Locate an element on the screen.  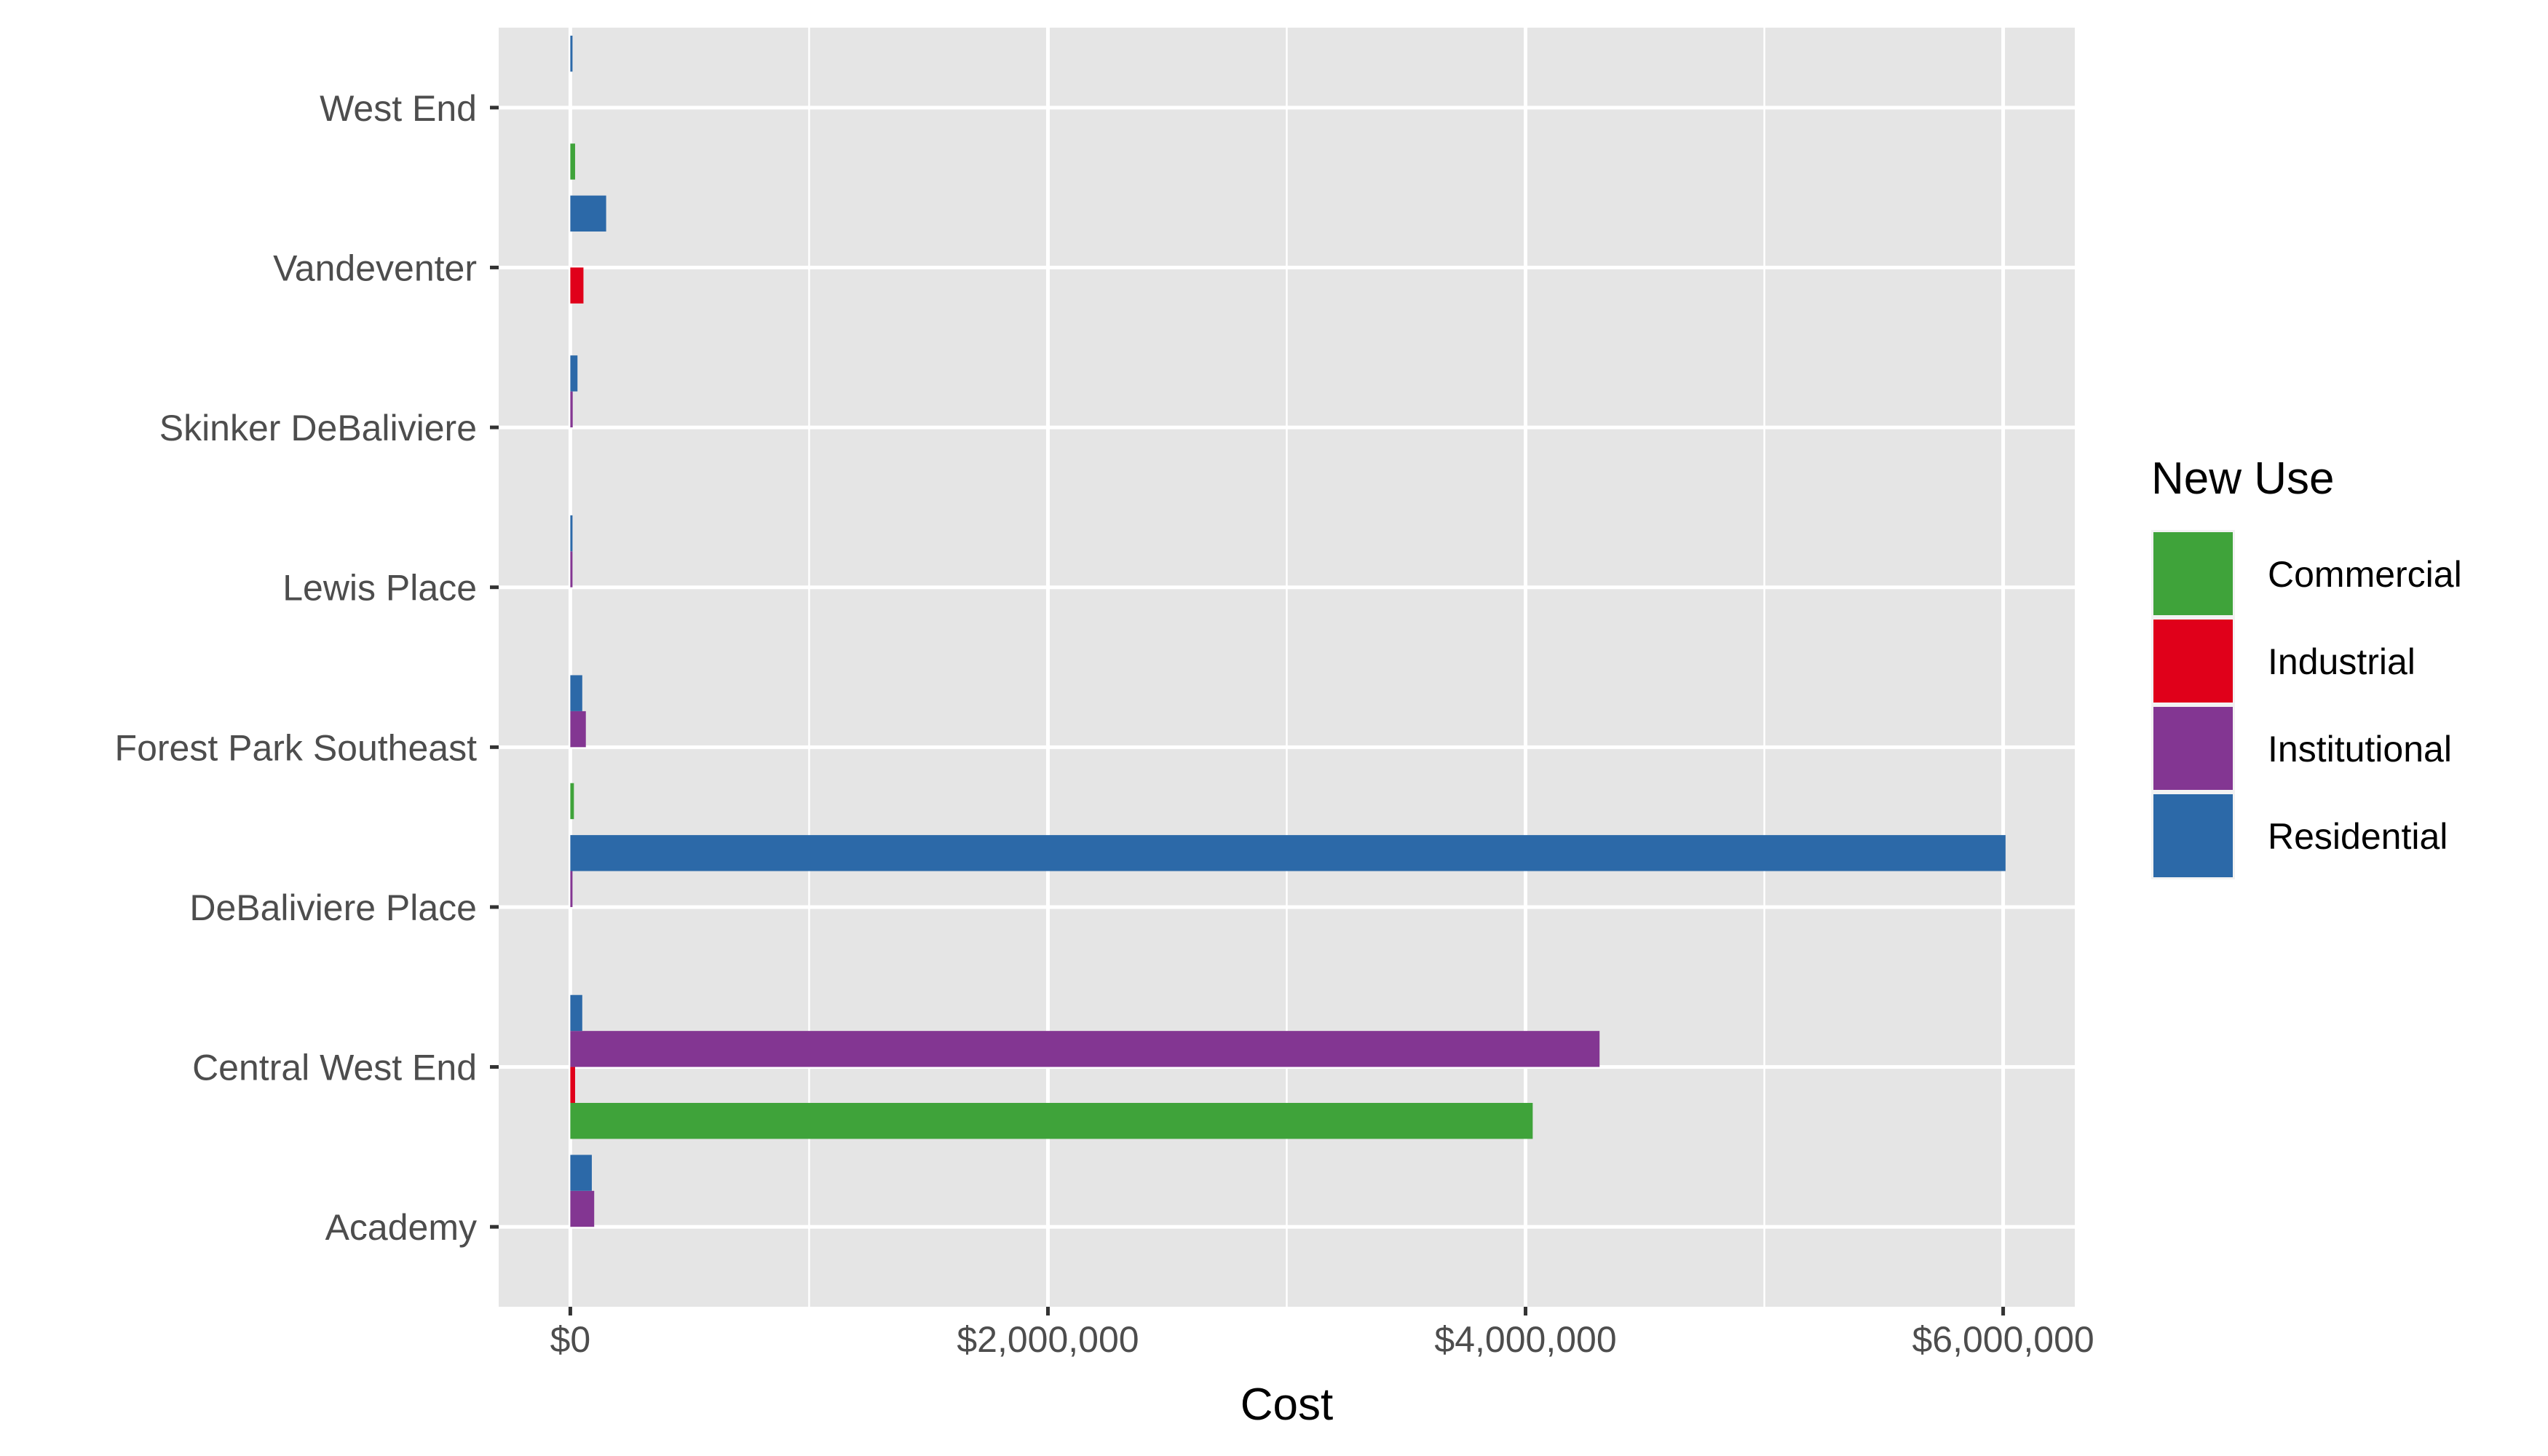
legend-label-residential: Residential is located at coordinates (2358, 836).